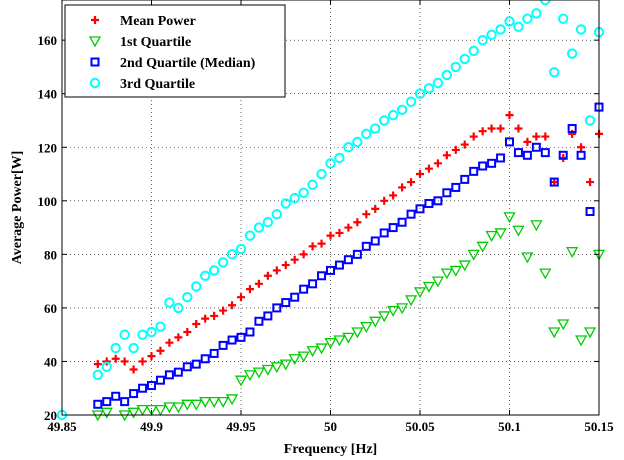  Describe the element at coordinates (50, 361) in the screenshot. I see `y-tick-label: 40` at that location.